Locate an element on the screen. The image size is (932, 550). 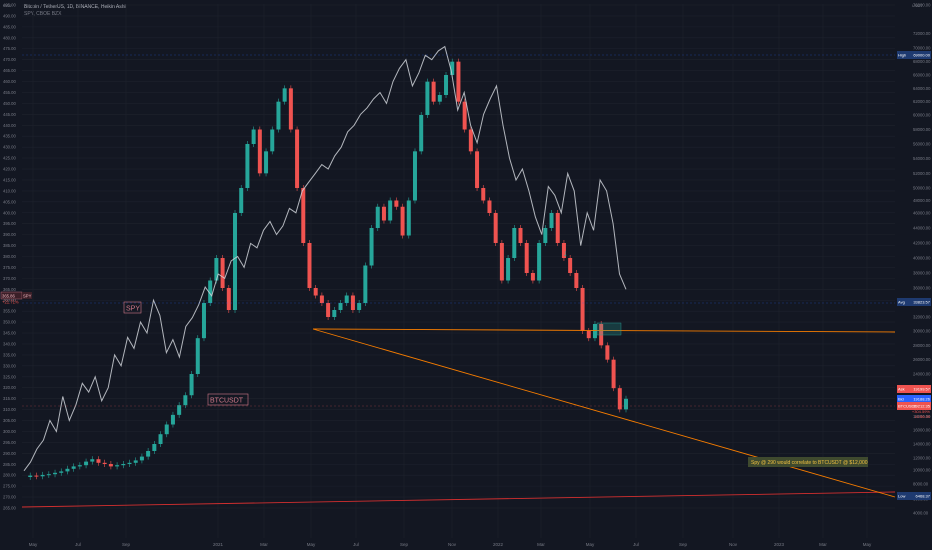
right-tick-label: 32000.00 is located at coordinates (922, 317).